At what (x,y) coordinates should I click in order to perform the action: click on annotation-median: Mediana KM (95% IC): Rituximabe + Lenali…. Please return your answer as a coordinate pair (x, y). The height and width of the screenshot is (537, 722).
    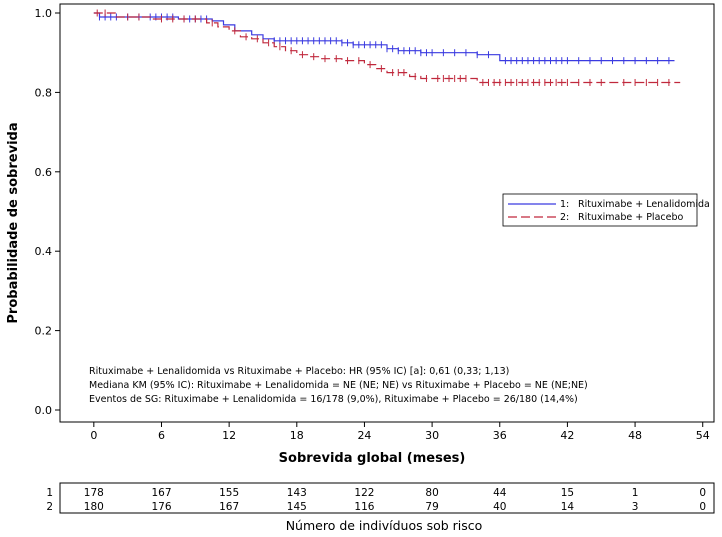
    Looking at the image, I should click on (338, 385).